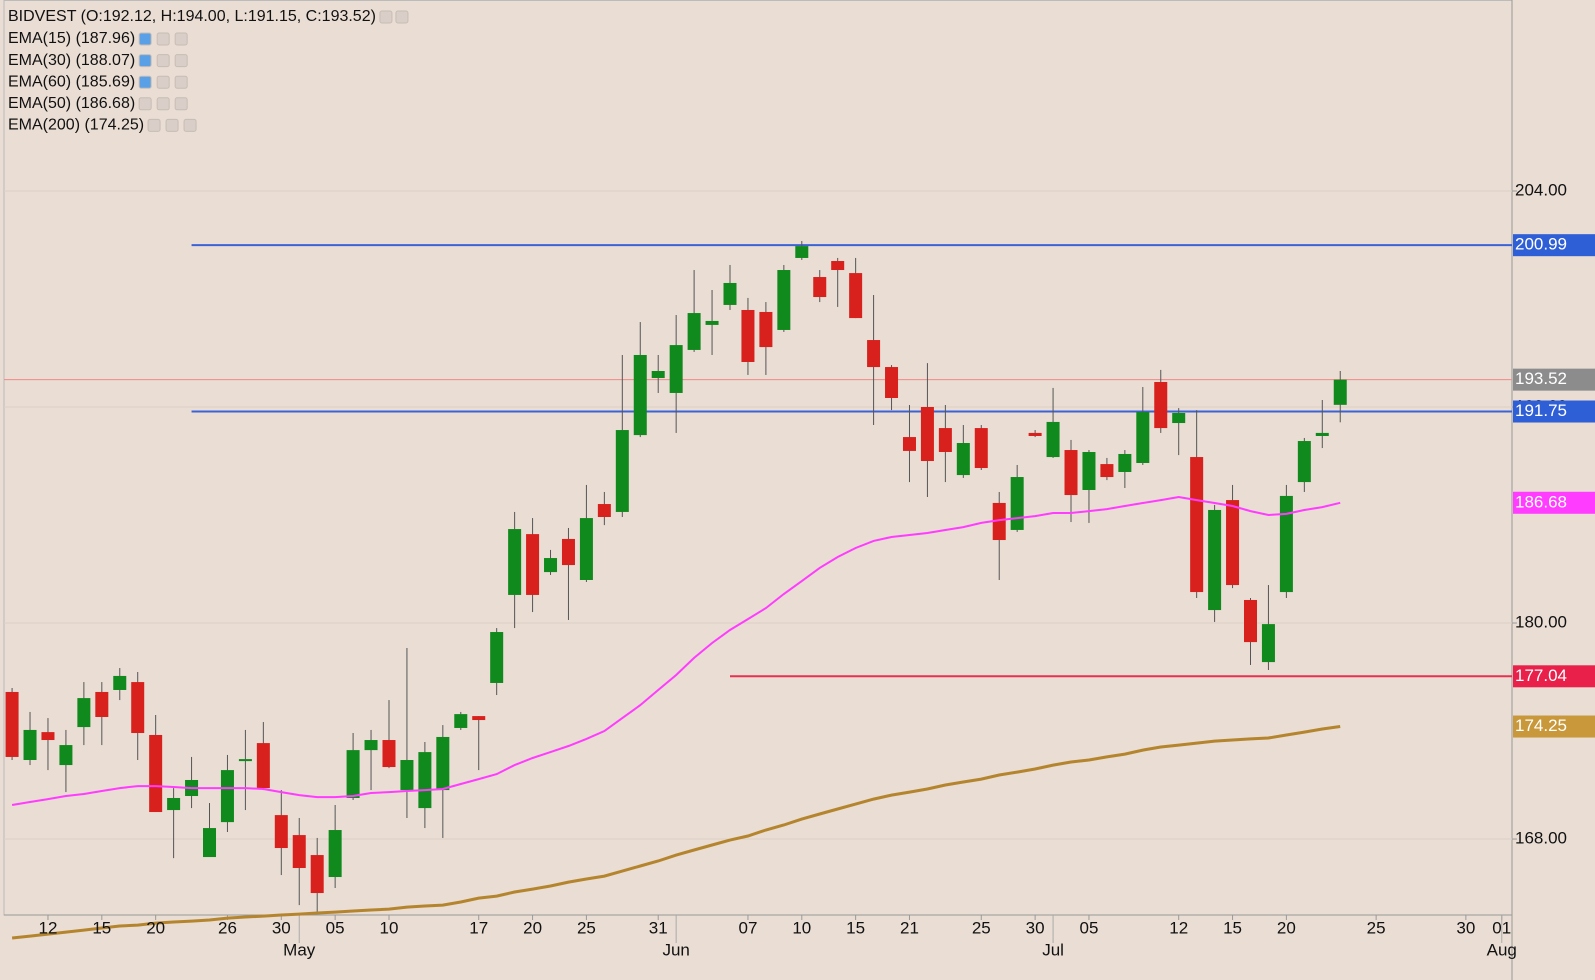 The width and height of the screenshot is (1595, 980). What do you see at coordinates (1502, 949) in the screenshot?
I see `month-label: Aug` at bounding box center [1502, 949].